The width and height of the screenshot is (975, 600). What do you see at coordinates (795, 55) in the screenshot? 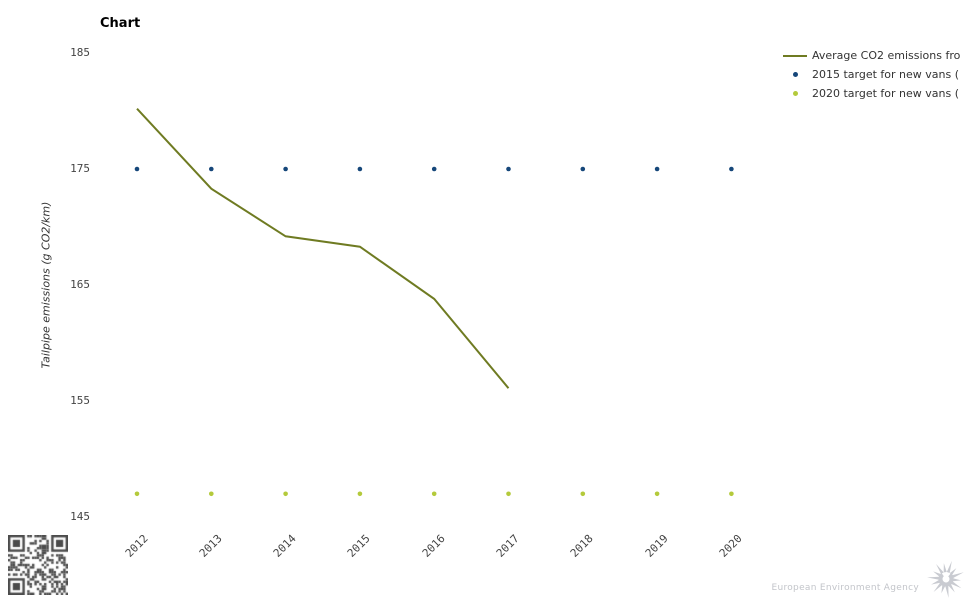
I see `legend-line-swatch-icon` at bounding box center [795, 55].